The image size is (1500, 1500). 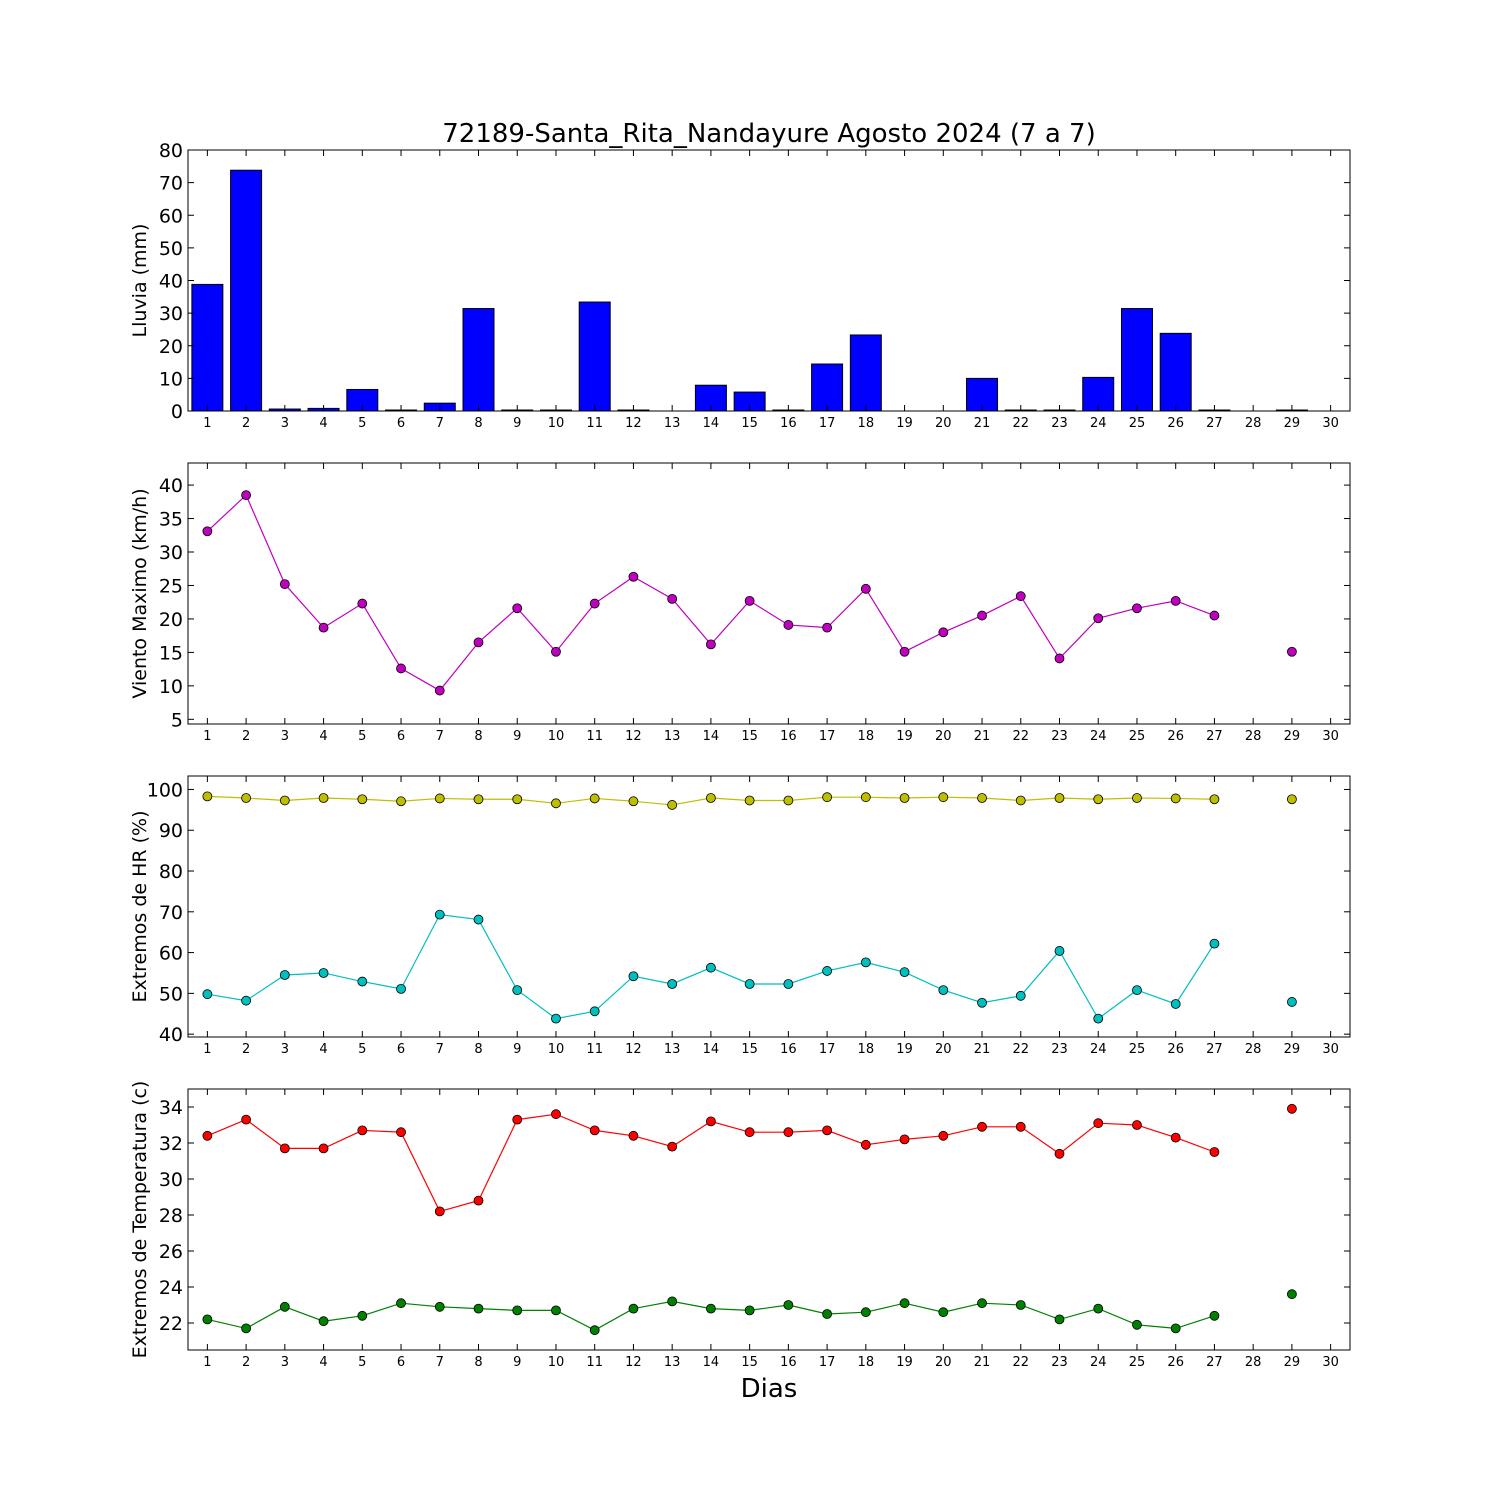 What do you see at coordinates (171, 913) in the screenshot?
I see `y-tick-label: 70` at bounding box center [171, 913].